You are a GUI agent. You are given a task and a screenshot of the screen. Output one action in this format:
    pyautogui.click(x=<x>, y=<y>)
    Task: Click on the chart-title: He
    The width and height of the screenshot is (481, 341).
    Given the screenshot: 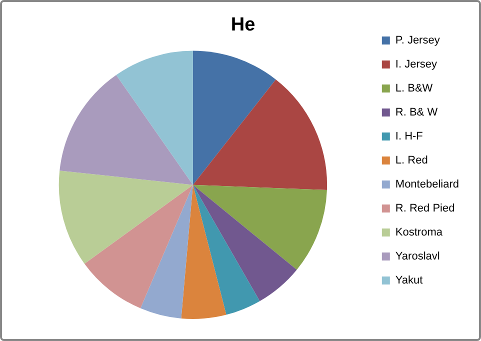 What is the action you would take?
    pyautogui.click(x=243, y=25)
    